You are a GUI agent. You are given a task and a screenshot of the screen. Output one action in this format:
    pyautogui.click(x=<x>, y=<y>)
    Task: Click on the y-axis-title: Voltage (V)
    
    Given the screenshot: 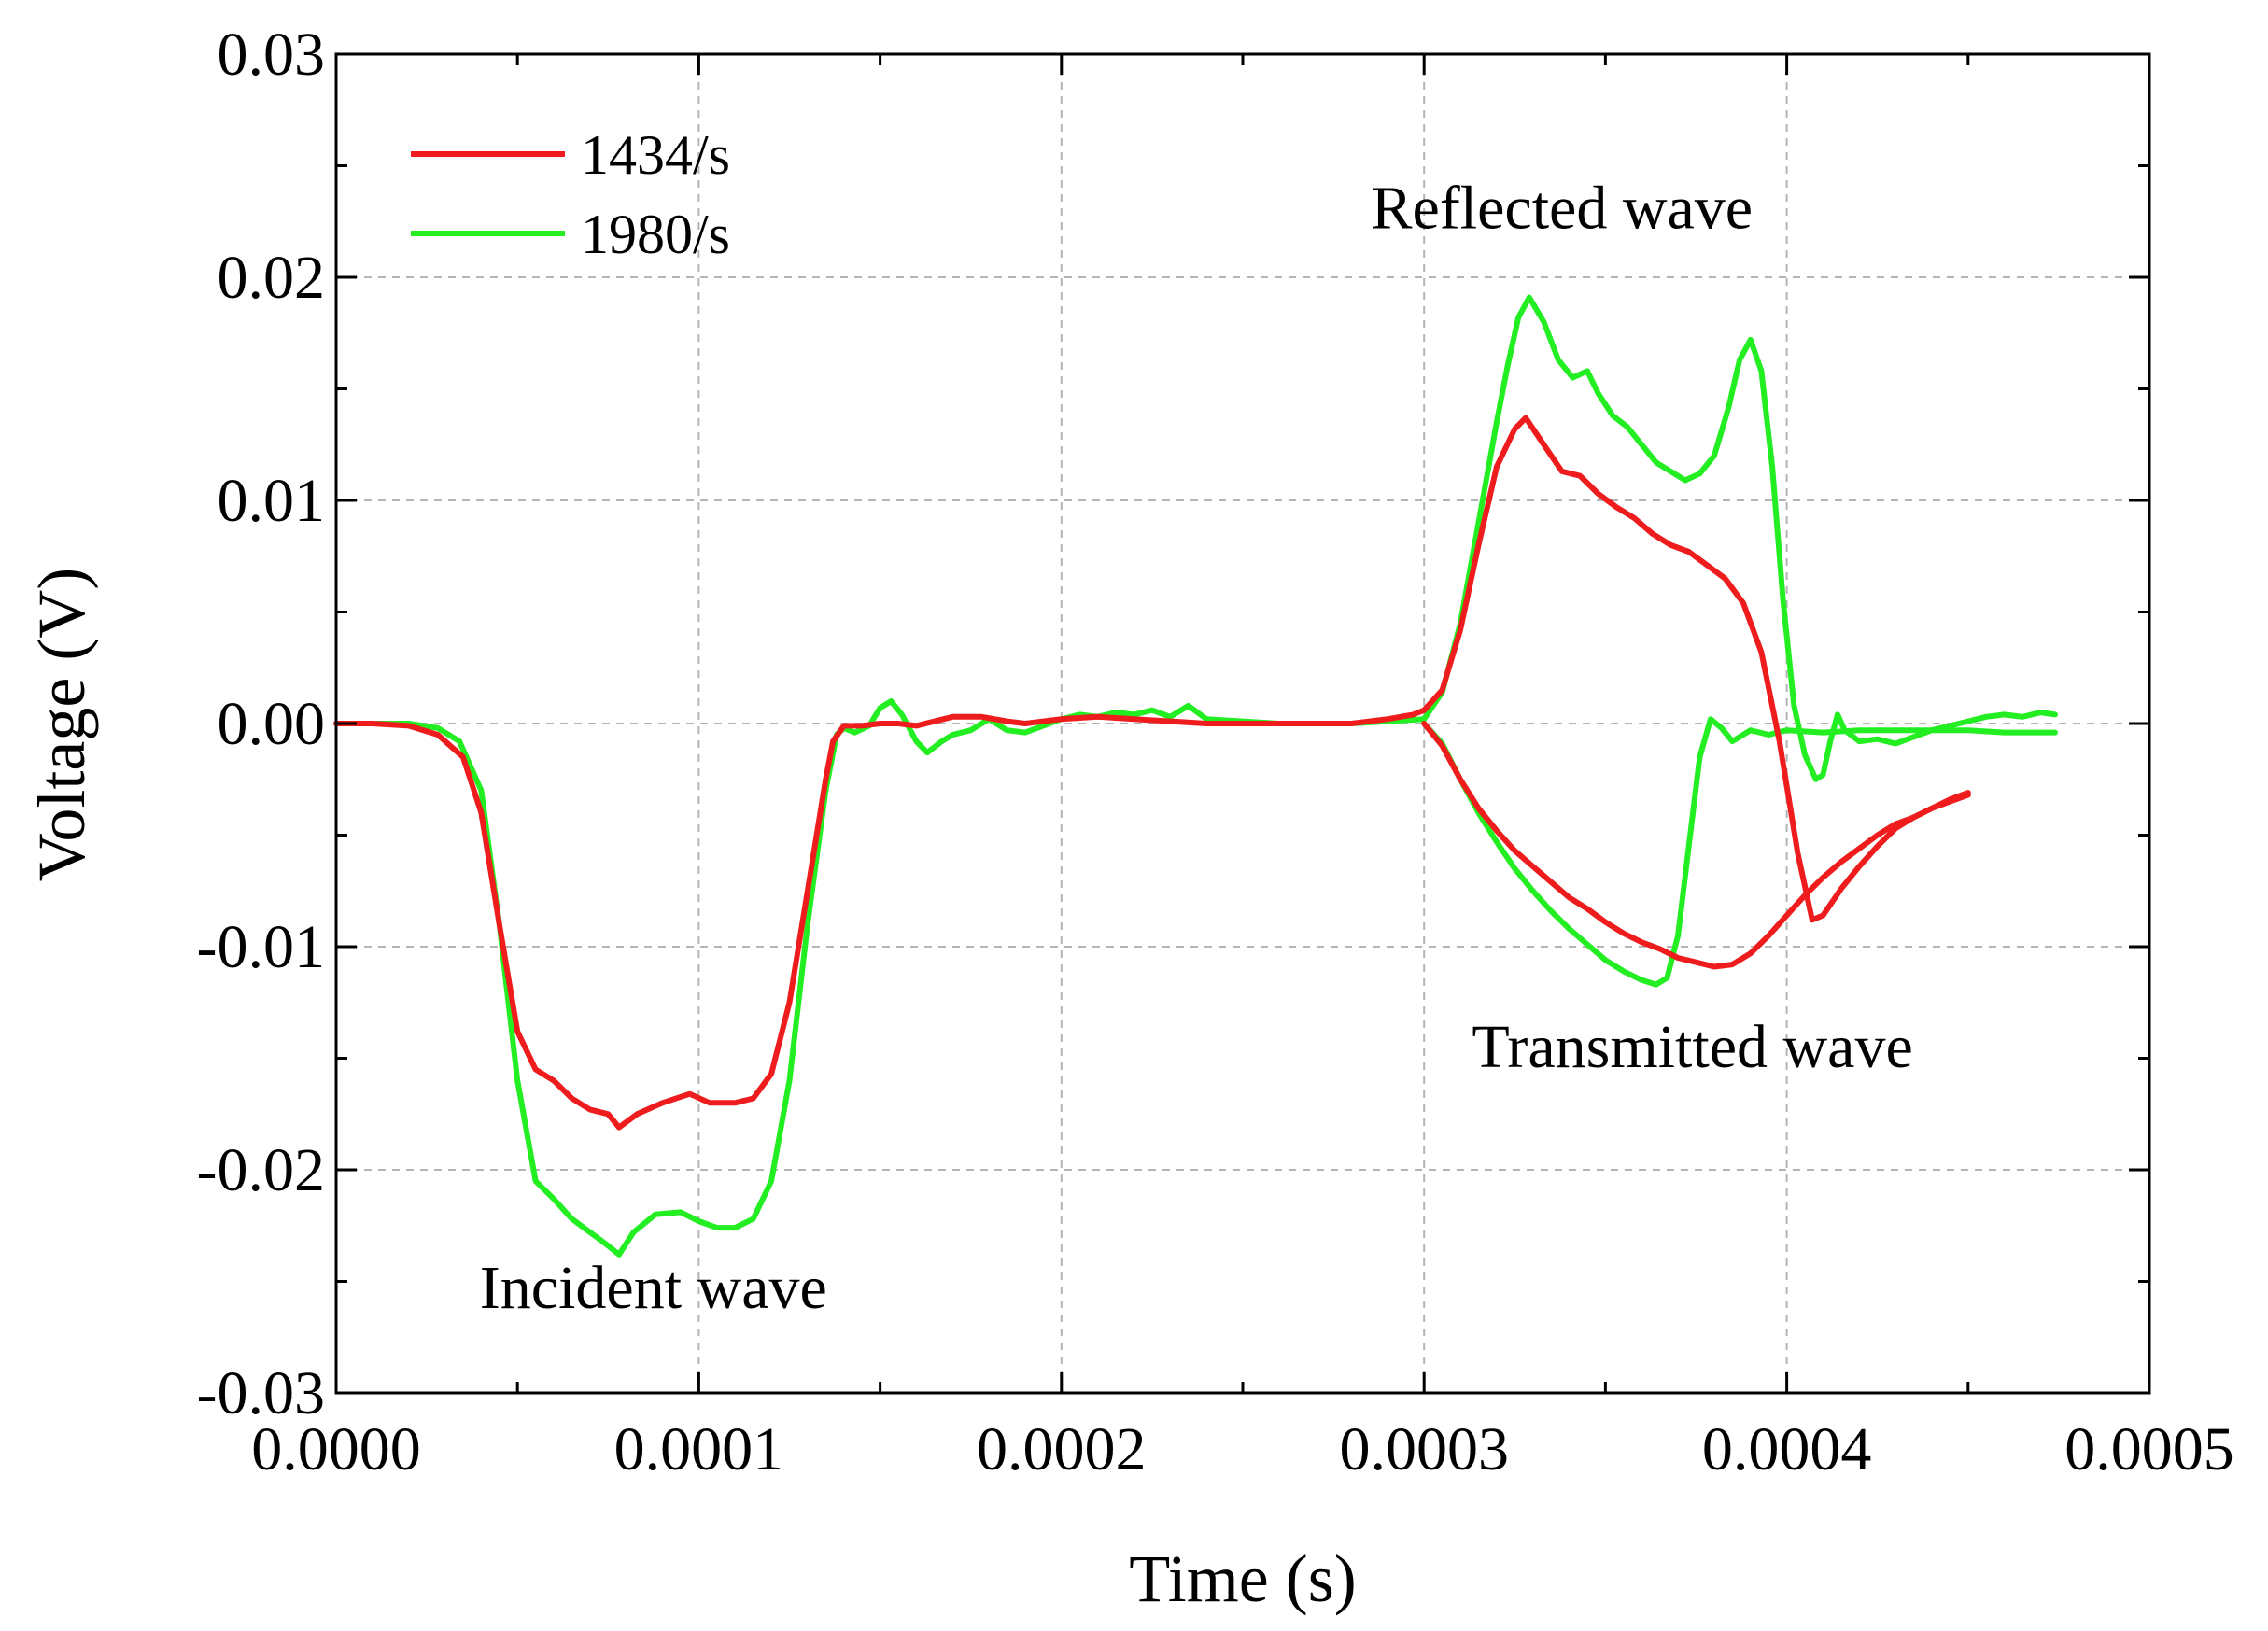 What is the action you would take?
    pyautogui.click(x=61, y=725)
    